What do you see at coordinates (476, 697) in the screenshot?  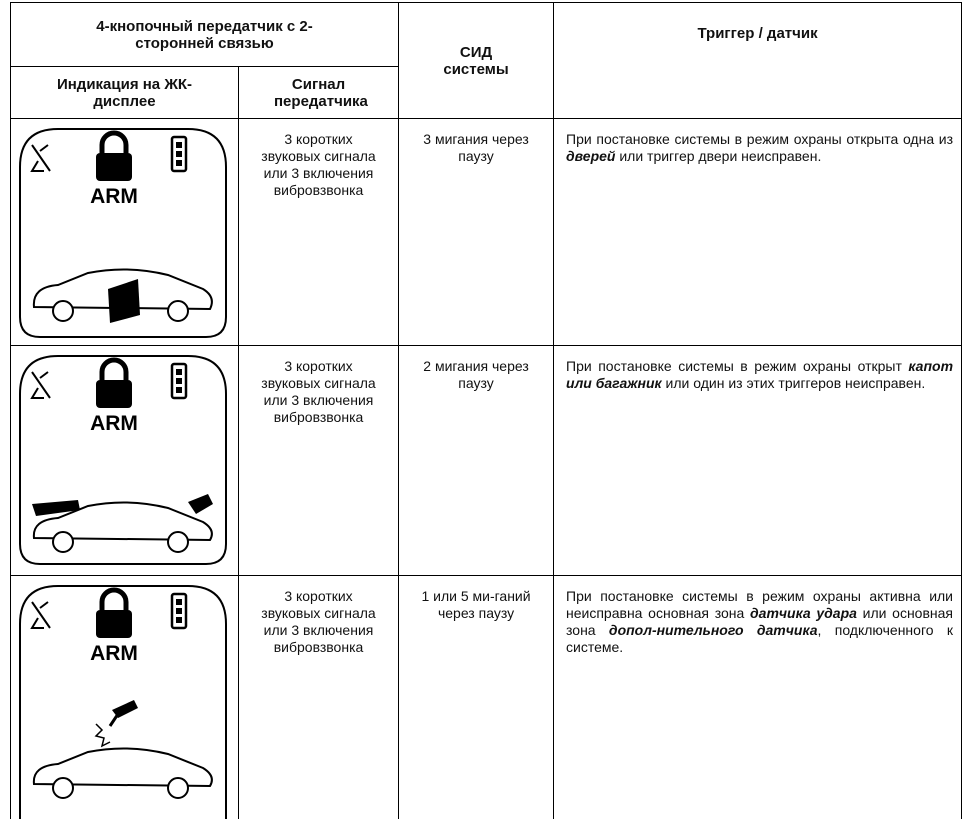 I see `led-cell: 1 или 5 ми-ганий через паузу` at bounding box center [476, 697].